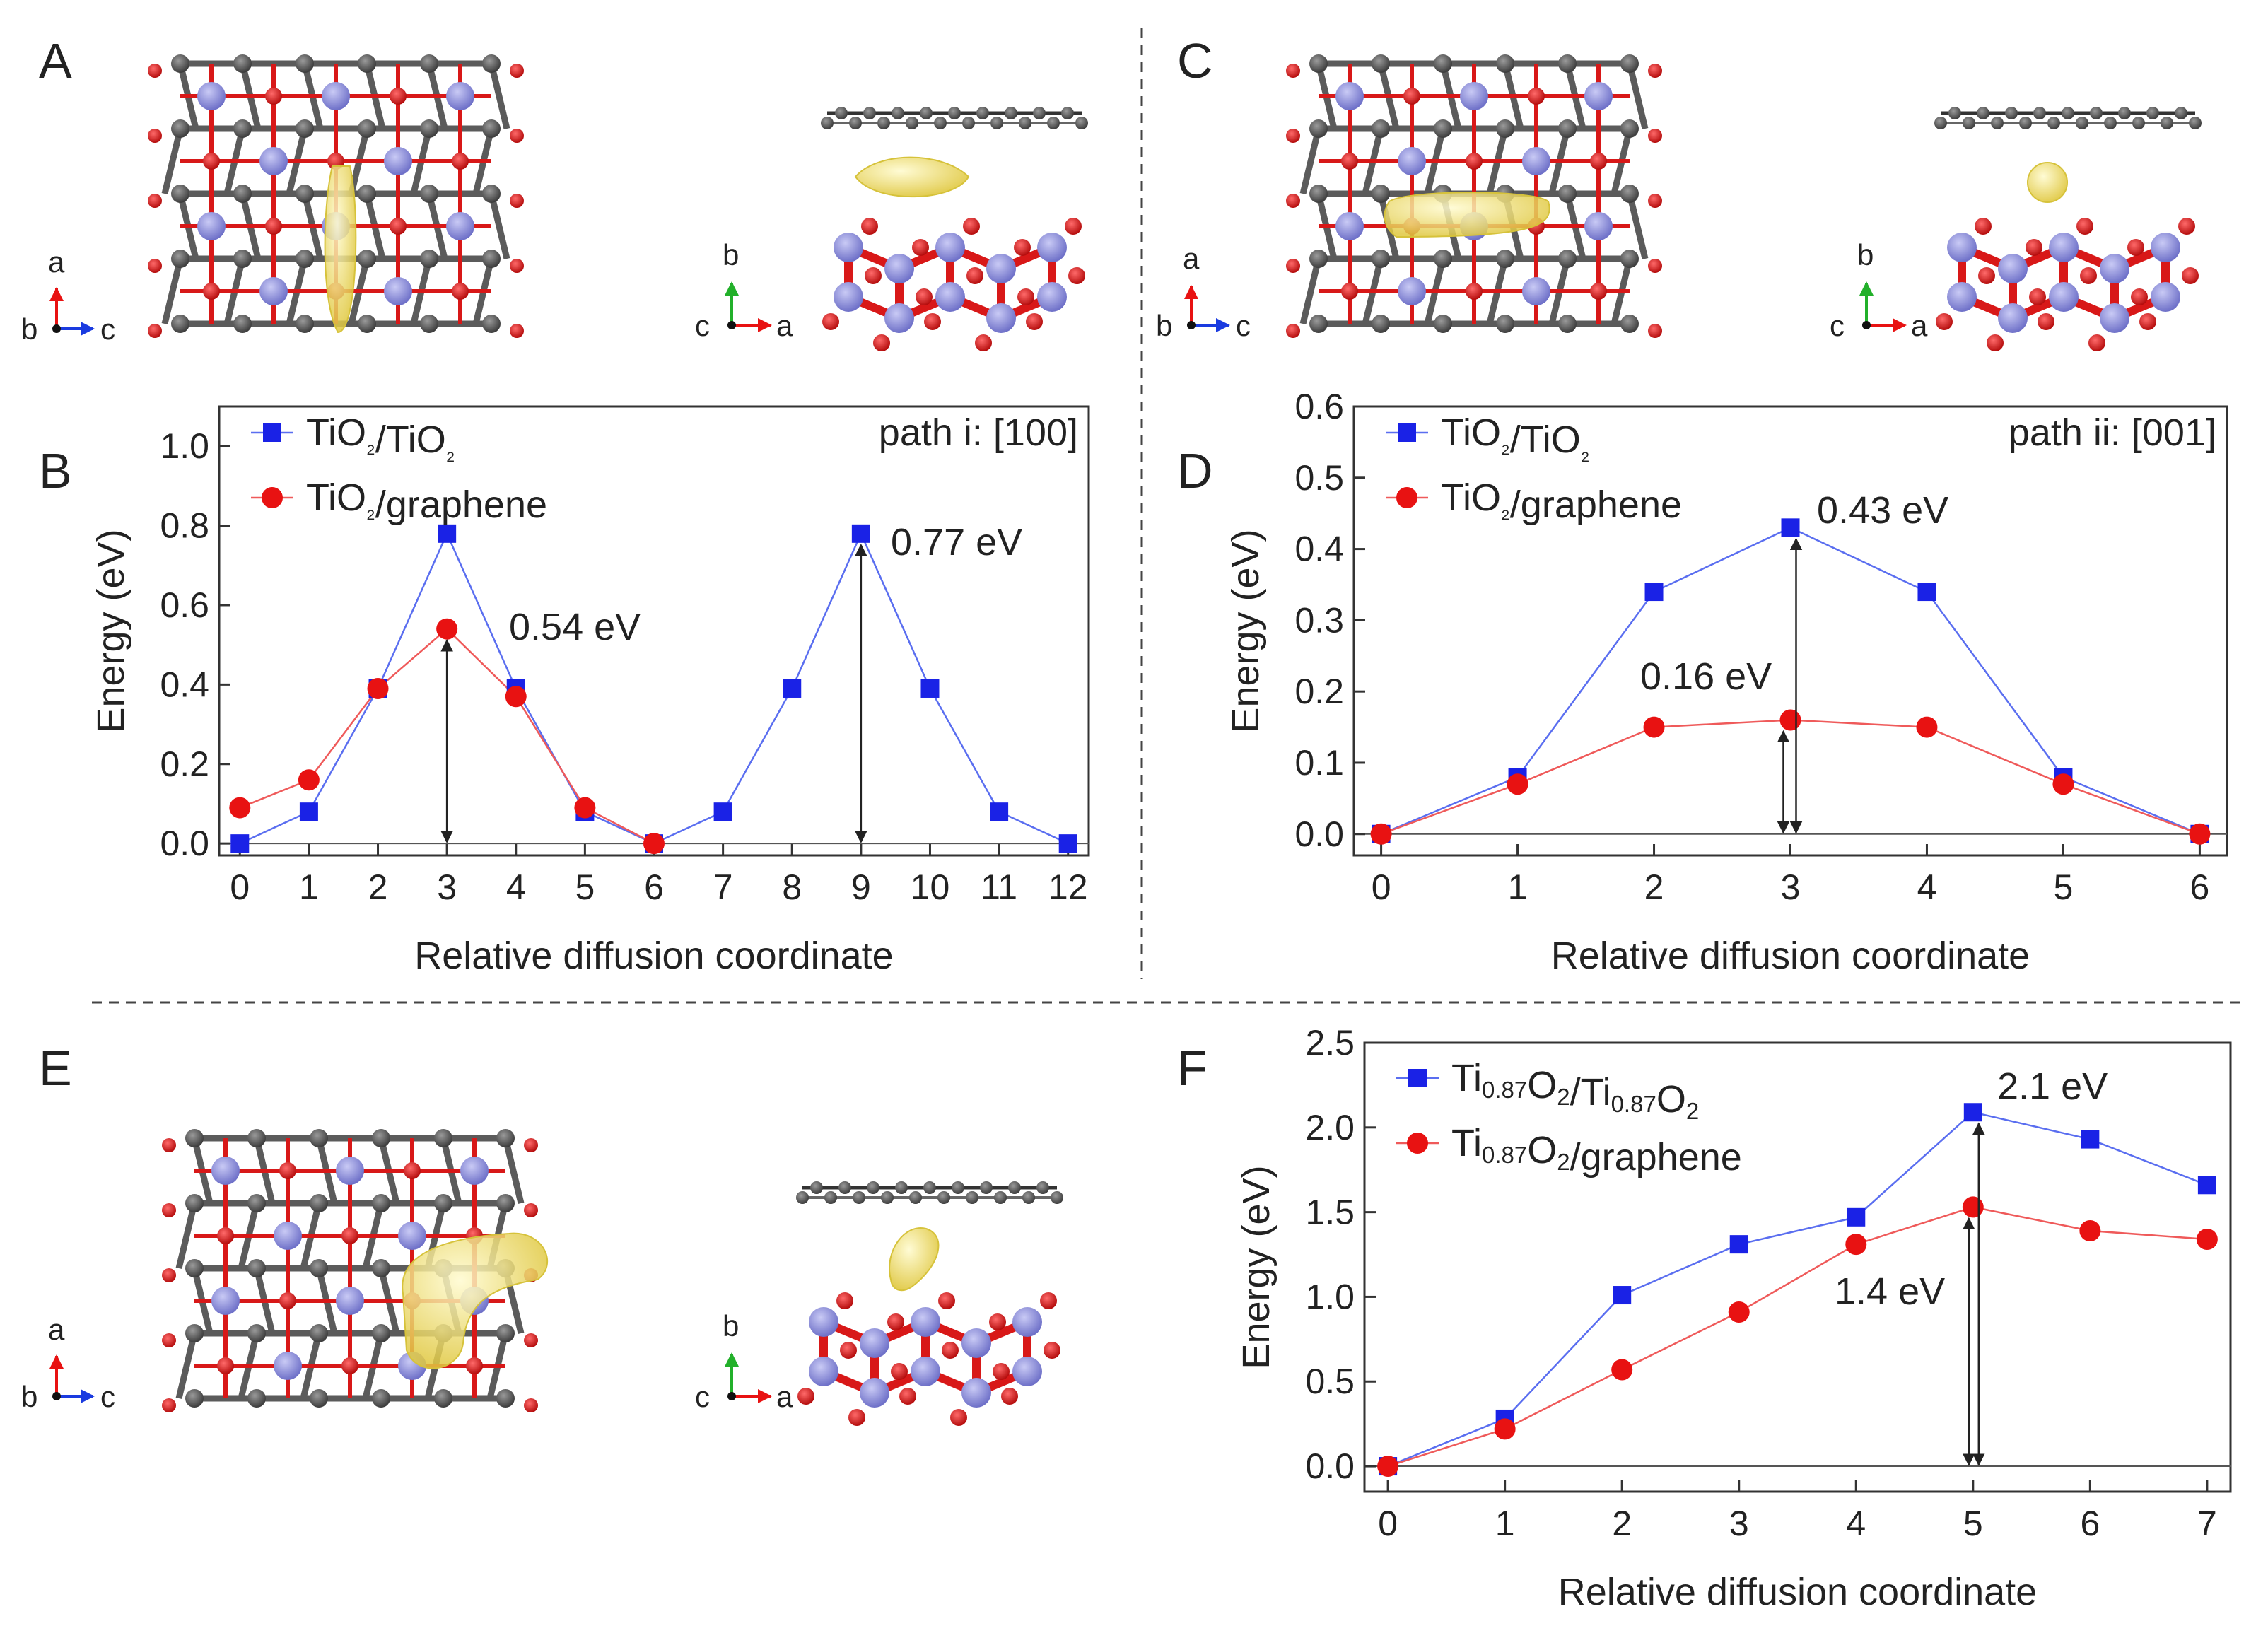 The height and width of the screenshot is (1650, 2268). Describe the element at coordinates (1407, 497) in the screenshot. I see `legend-marker-circle` at that location.